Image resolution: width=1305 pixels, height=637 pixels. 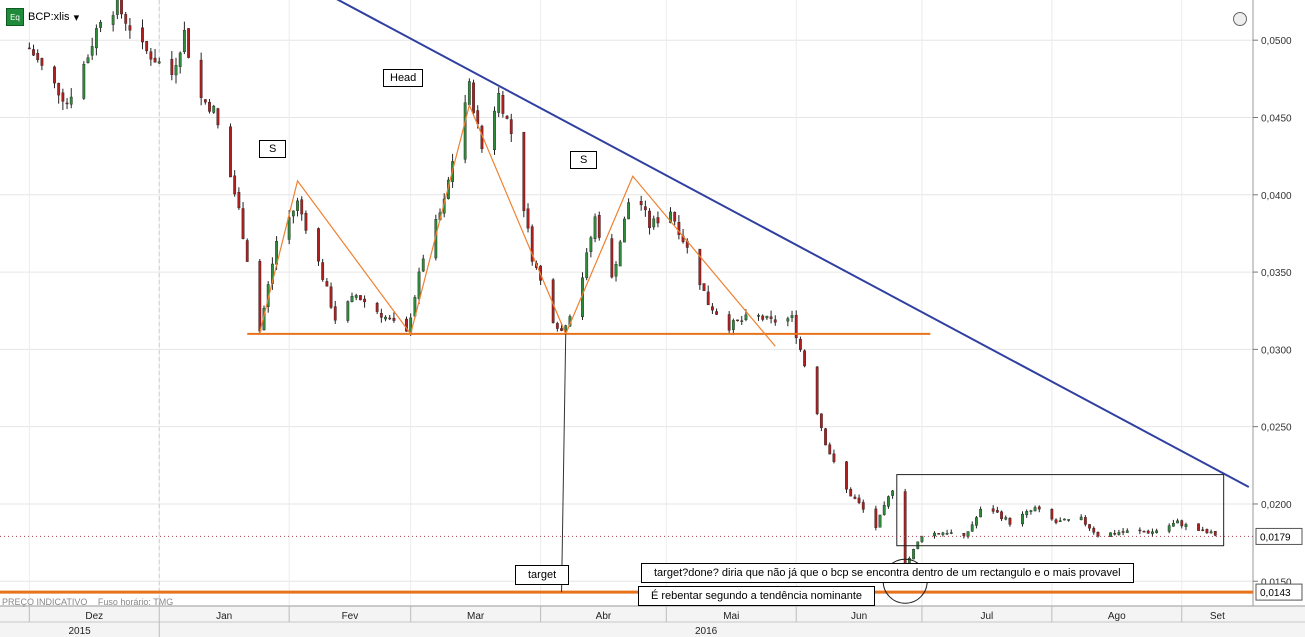 I want to click on y-axis-panel, so click(x=1279, y=303).